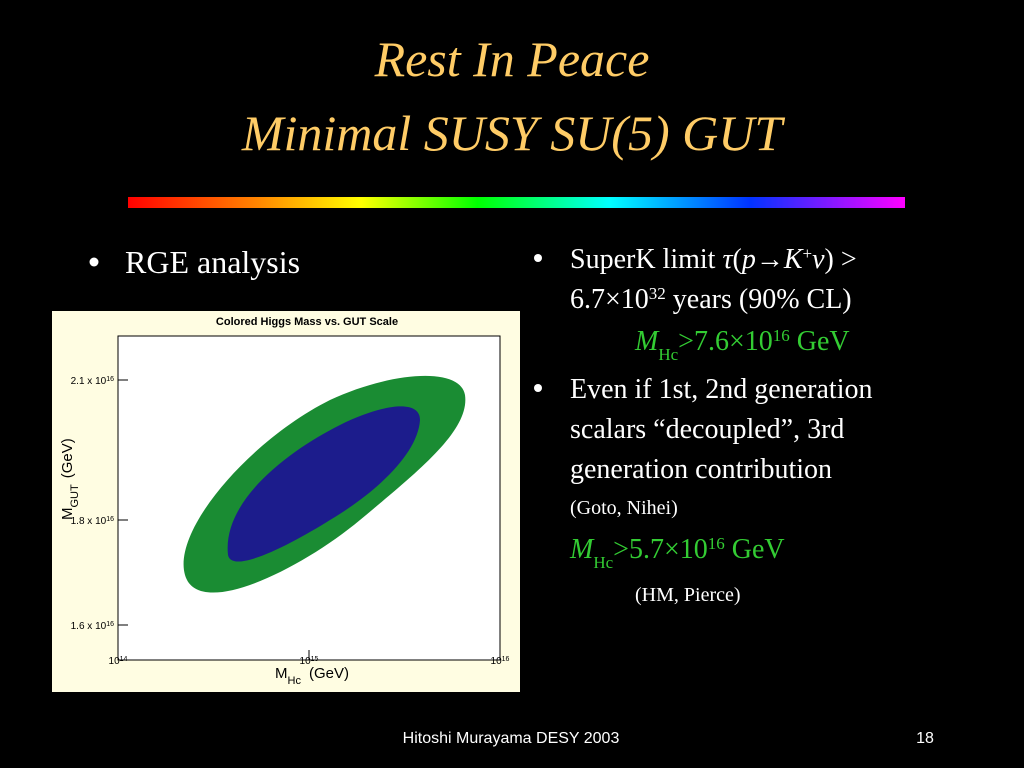  Describe the element at coordinates (925, 738) in the screenshot. I see `page-number: 18` at that location.